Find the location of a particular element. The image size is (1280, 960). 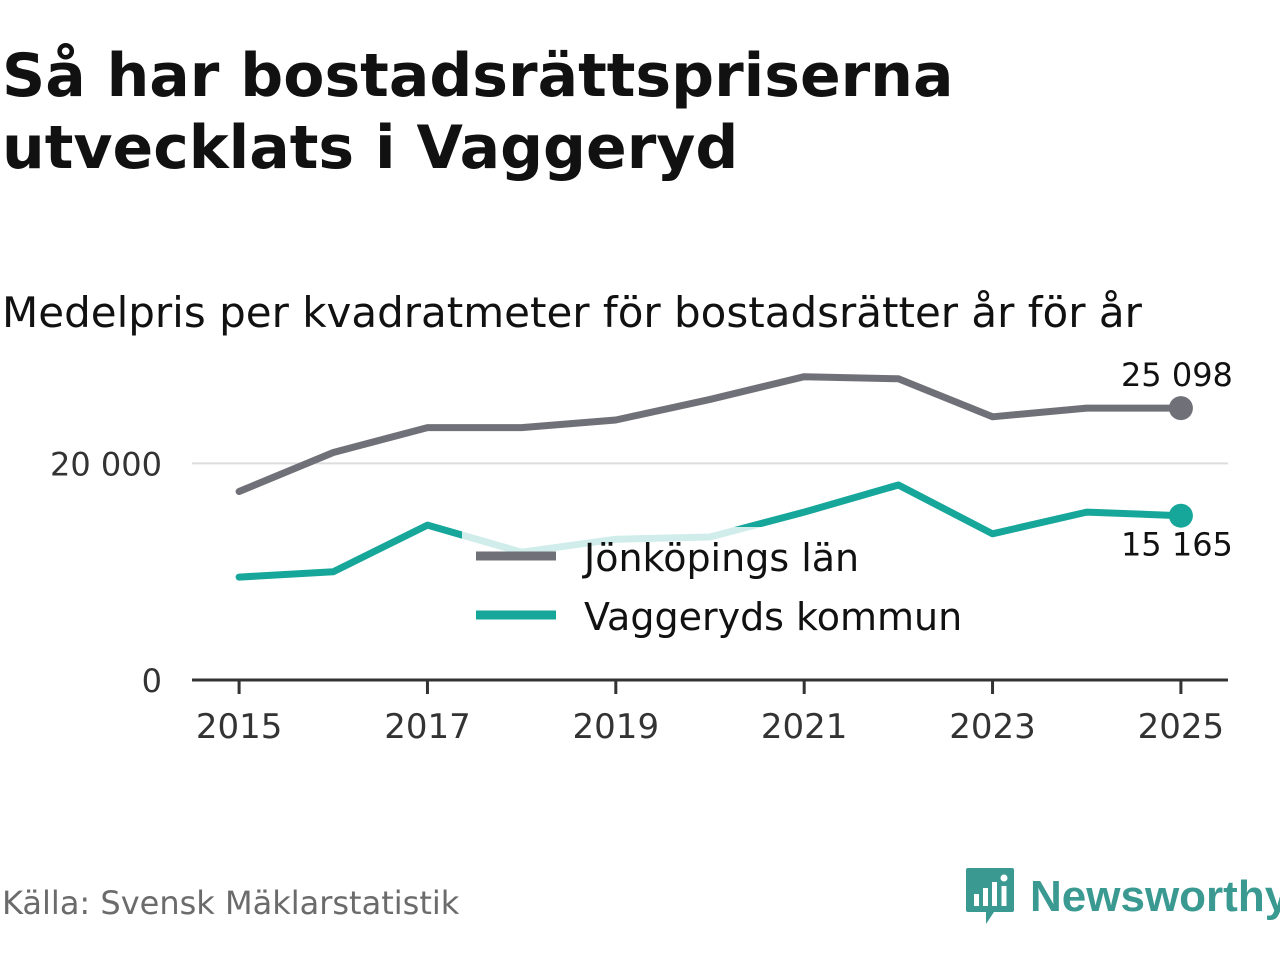

series-line-jonkopings-lan is located at coordinates (710, 434).